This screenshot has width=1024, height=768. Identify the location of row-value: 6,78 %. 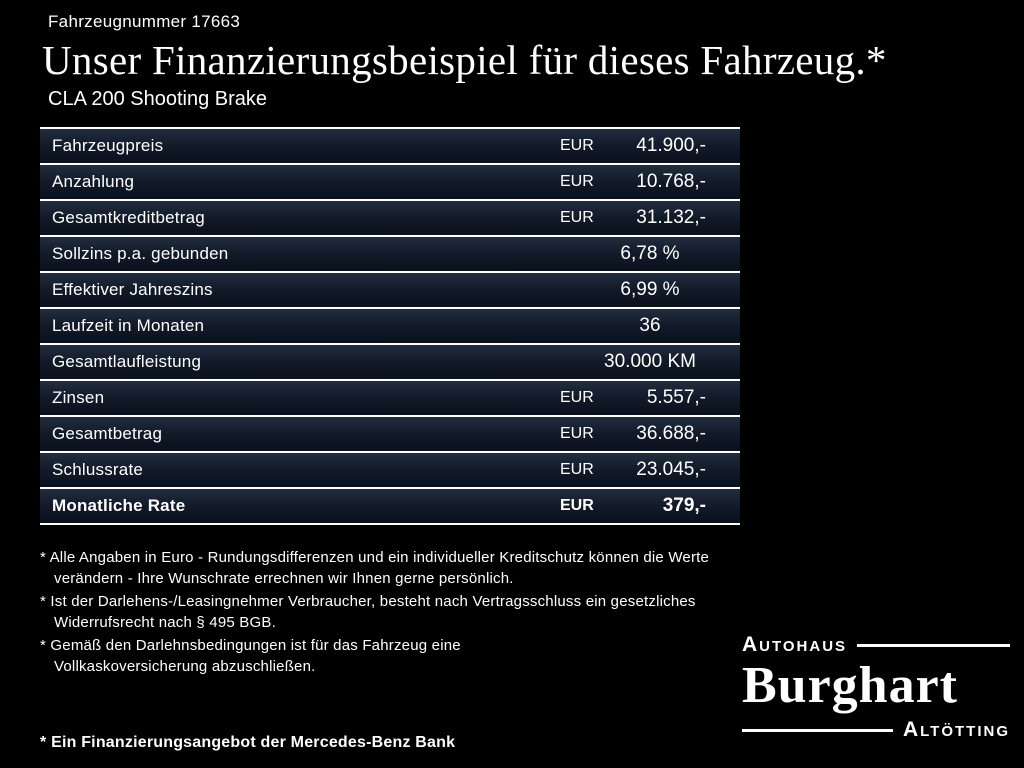
(650, 253).